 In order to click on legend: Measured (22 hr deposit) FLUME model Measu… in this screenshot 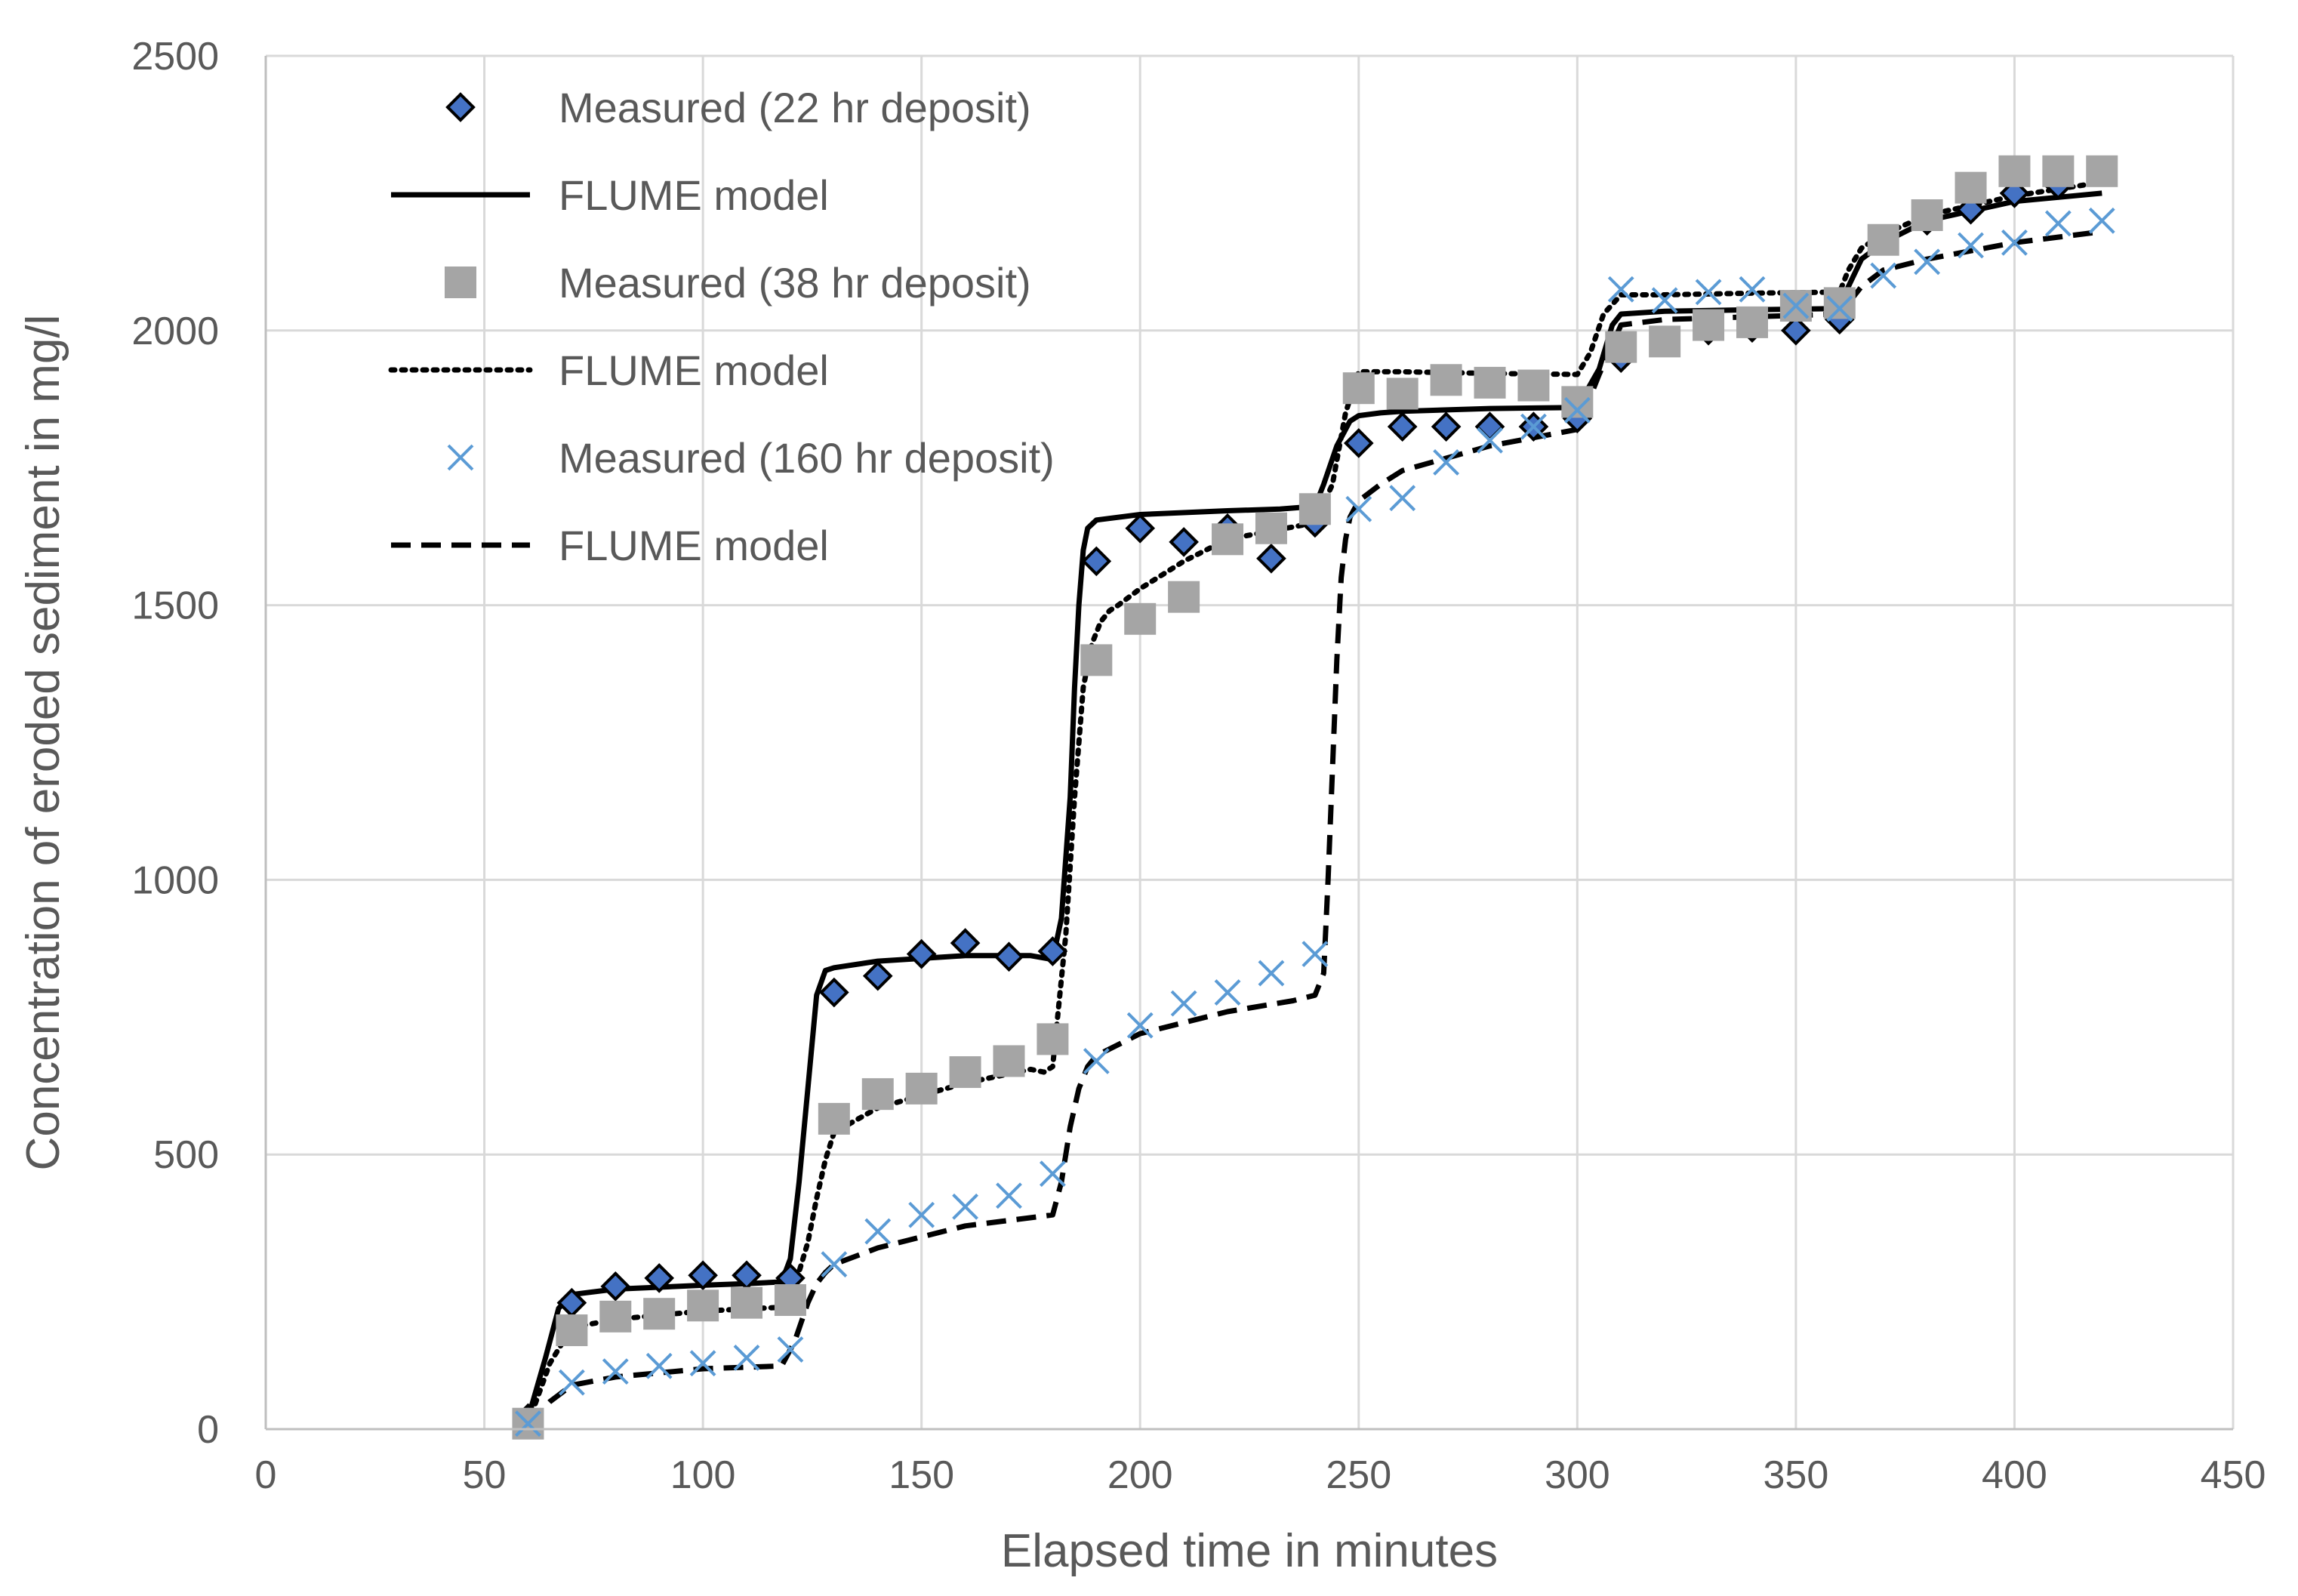, I will do `click(721, 326)`.